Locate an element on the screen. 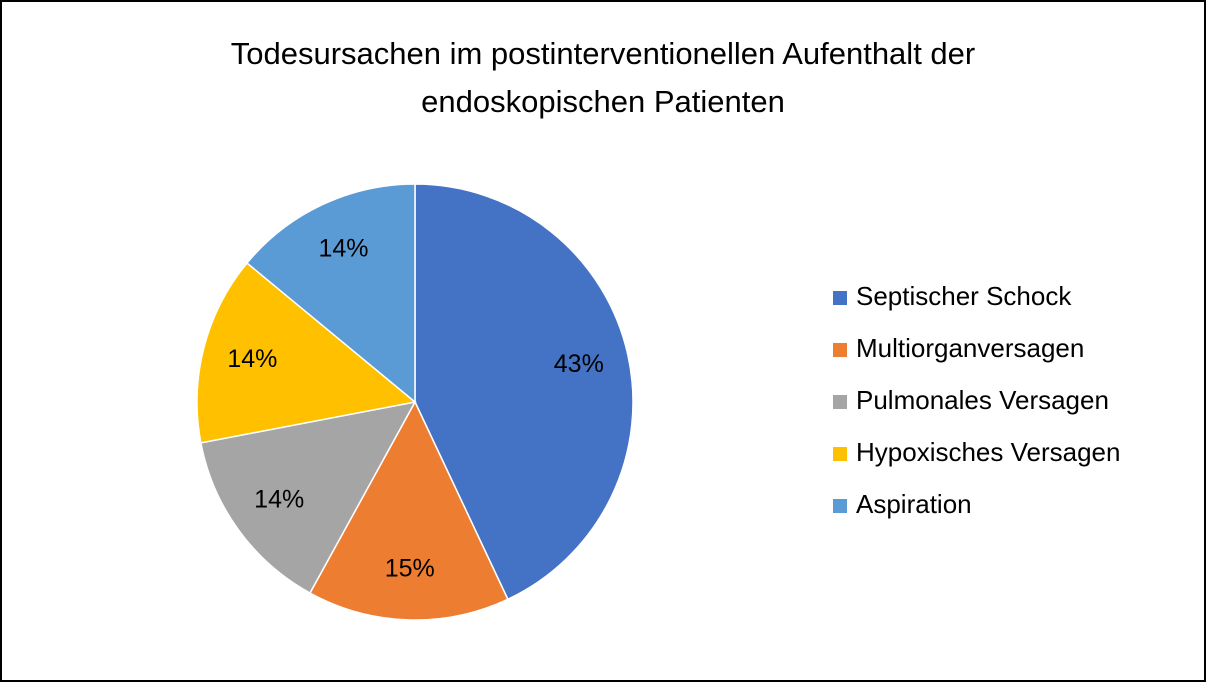 This screenshot has height=682, width=1206. legend-label: Hypoxisches Versagen is located at coordinates (988, 452).